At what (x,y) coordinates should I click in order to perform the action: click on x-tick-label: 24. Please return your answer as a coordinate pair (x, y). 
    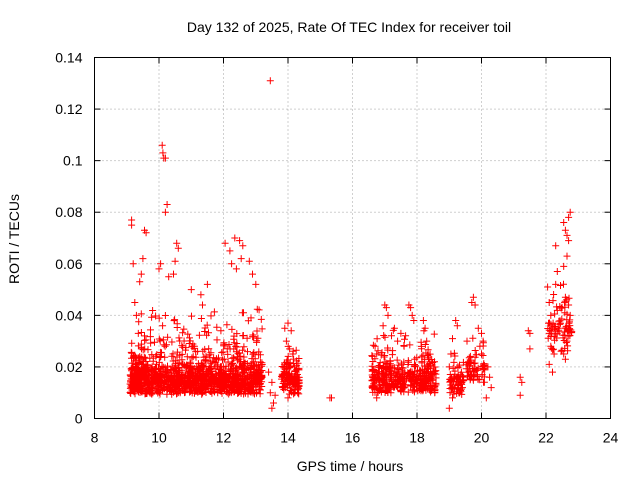
    Looking at the image, I should click on (611, 438).